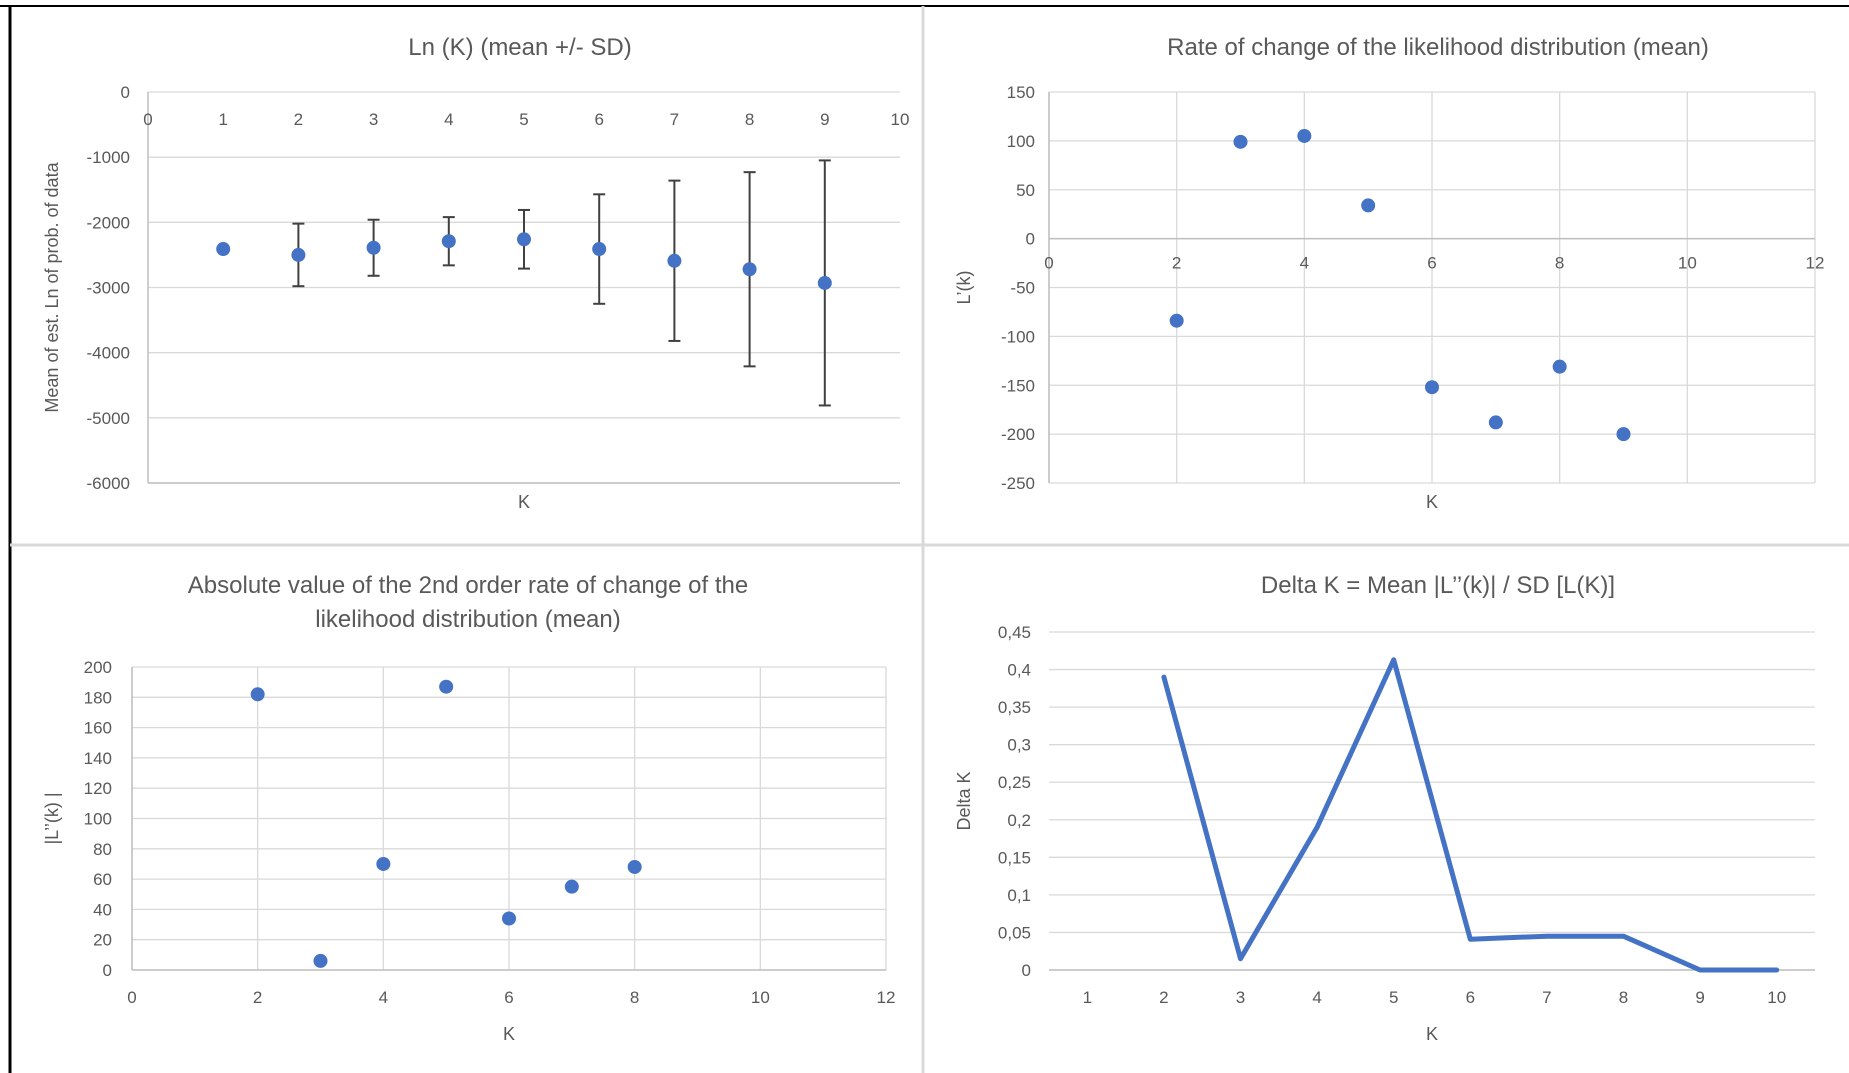  What do you see at coordinates (1018, 385) in the screenshot?
I see `y-tick-label: -150` at bounding box center [1018, 385].